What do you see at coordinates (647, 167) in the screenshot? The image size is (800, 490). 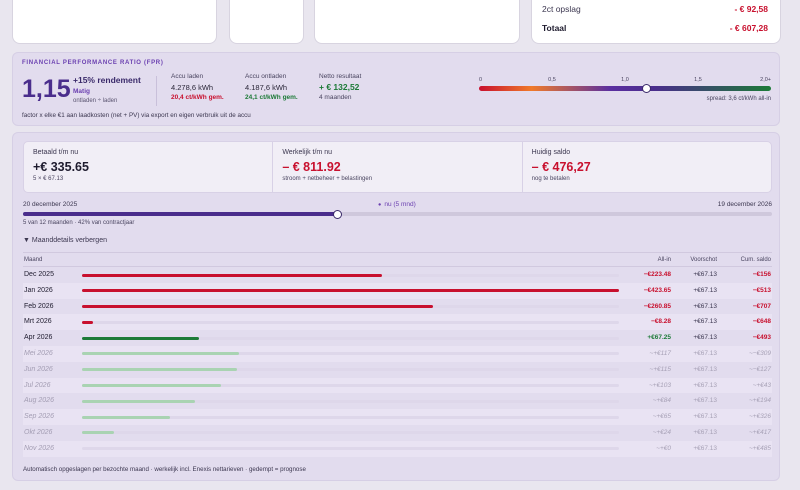 I see `stat-saldo: Huidig saldo – € 476,27 nog te betalen` at bounding box center [647, 167].